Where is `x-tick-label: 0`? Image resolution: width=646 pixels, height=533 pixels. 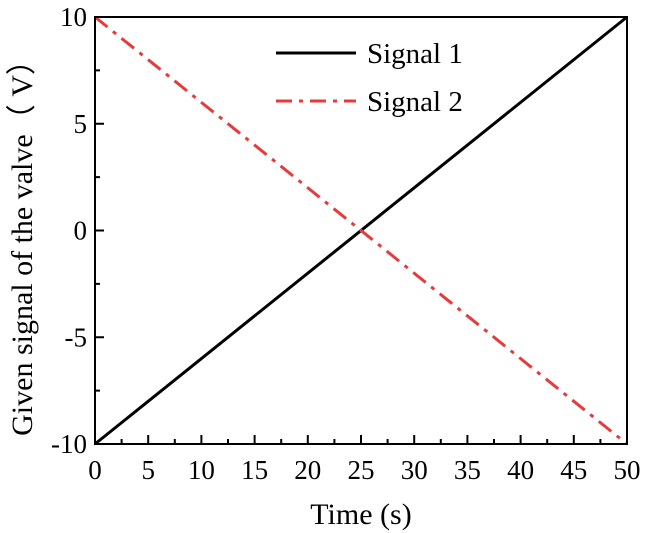
x-tick-label: 0 is located at coordinates (95, 470).